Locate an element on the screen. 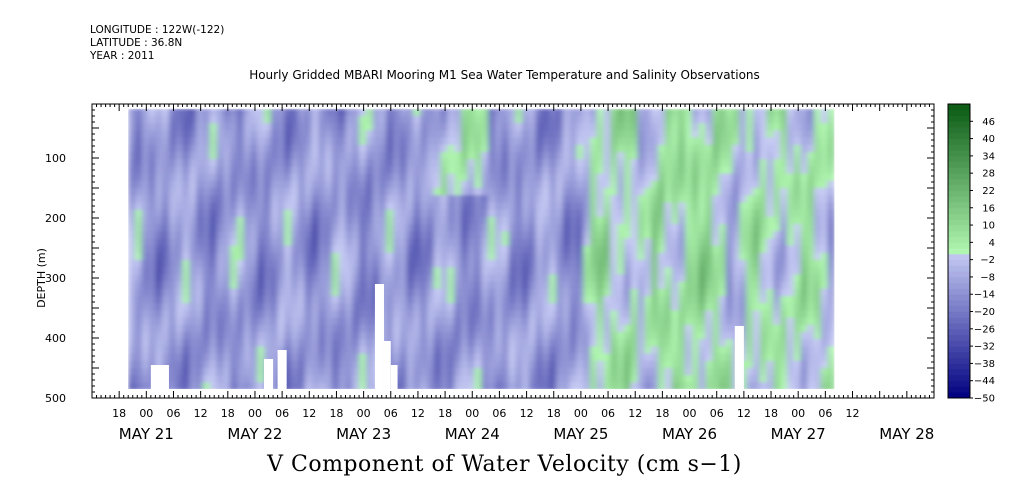 This screenshot has height=504, width=1009. y-tick-label: 400 is located at coordinates (55, 338).